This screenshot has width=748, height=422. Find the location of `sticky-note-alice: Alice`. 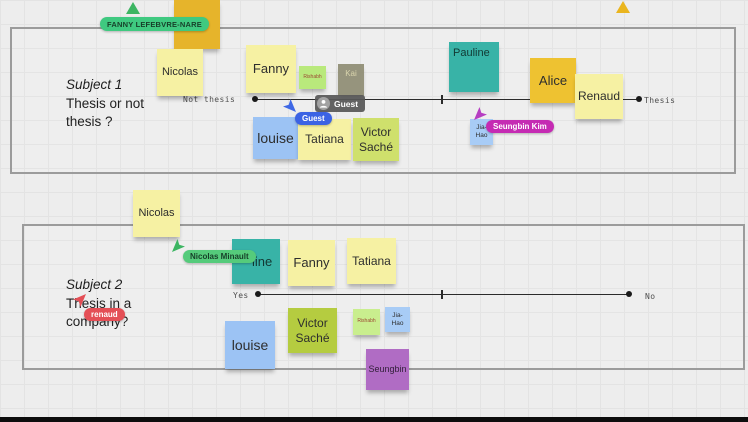

sticky-note-alice: Alice is located at coordinates (553, 80).